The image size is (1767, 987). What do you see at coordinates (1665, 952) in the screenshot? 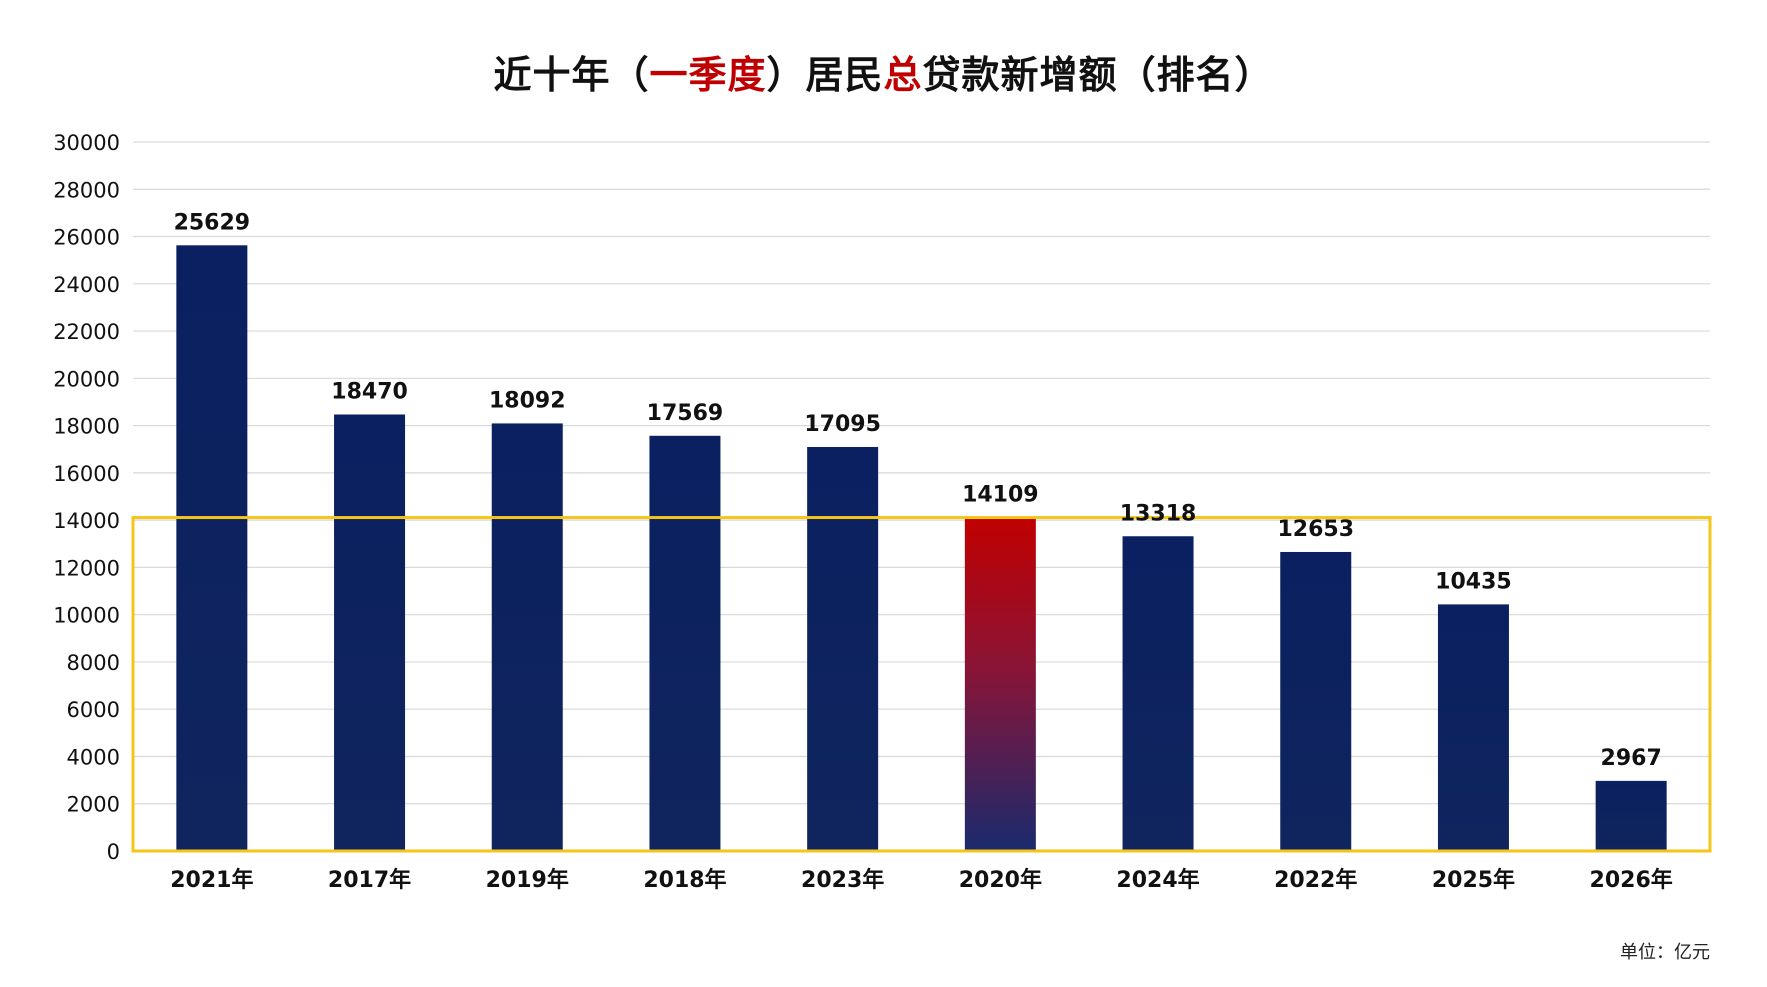
I see `unit-label: 单位：亿元` at bounding box center [1665, 952].